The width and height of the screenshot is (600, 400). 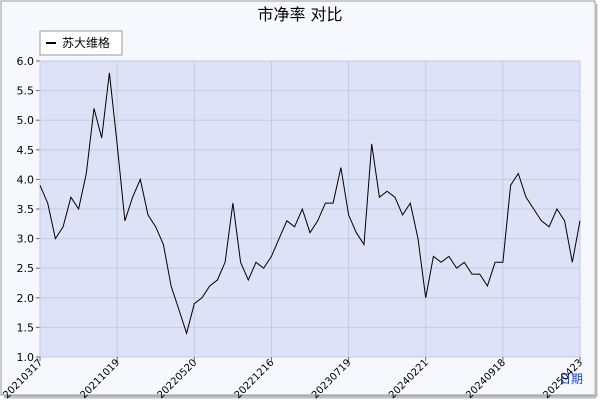 What do you see at coordinates (26, 327) in the screenshot?
I see `y-tick-label: 1.5` at bounding box center [26, 327].